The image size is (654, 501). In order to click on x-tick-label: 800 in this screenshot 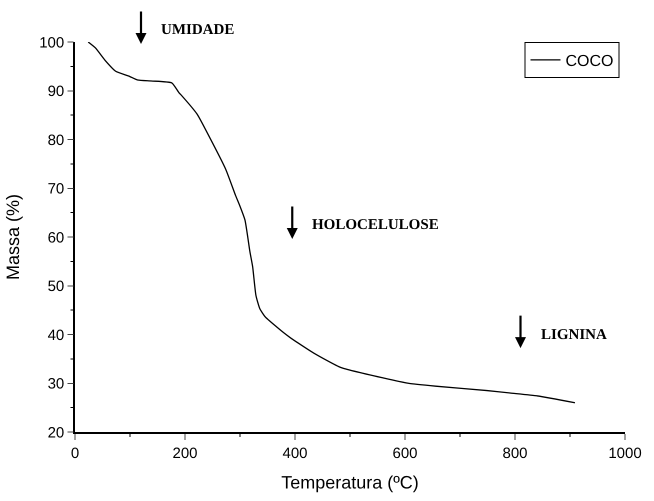, I will do `click(515, 453)`.